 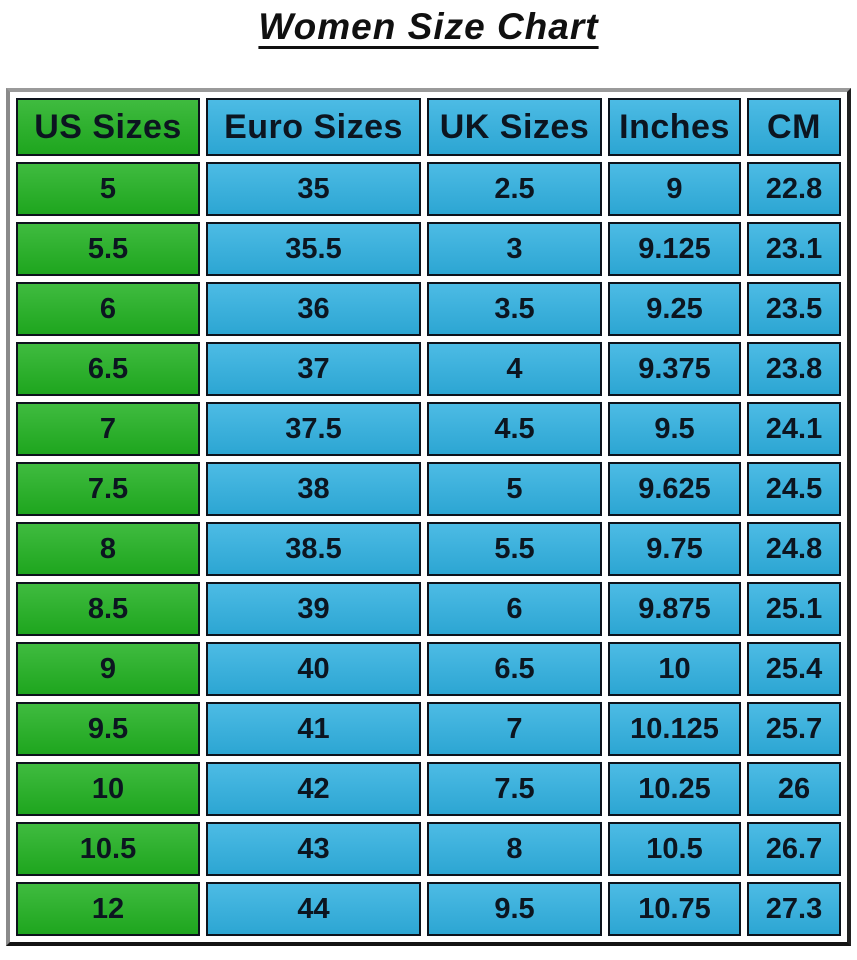 What do you see at coordinates (108, 249) in the screenshot?
I see `us-size-cell: 5.5` at bounding box center [108, 249].